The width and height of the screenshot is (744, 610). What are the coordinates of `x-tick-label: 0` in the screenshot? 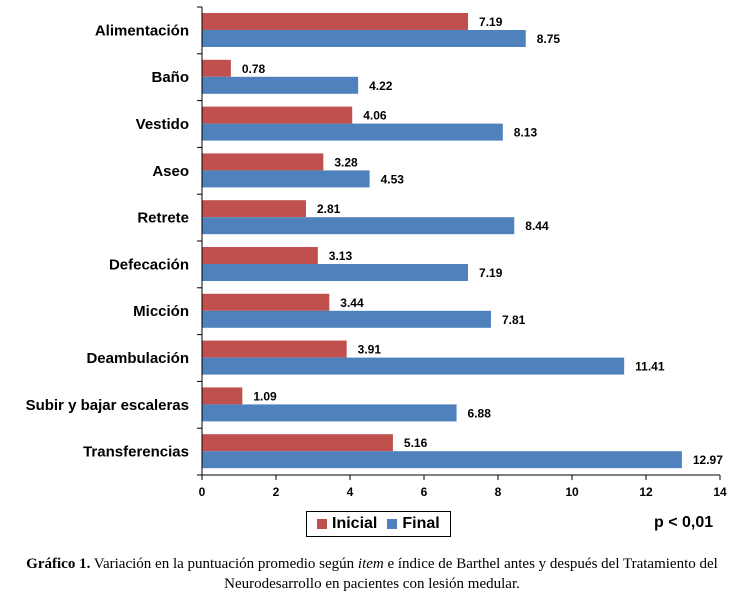 It's located at (202, 492).